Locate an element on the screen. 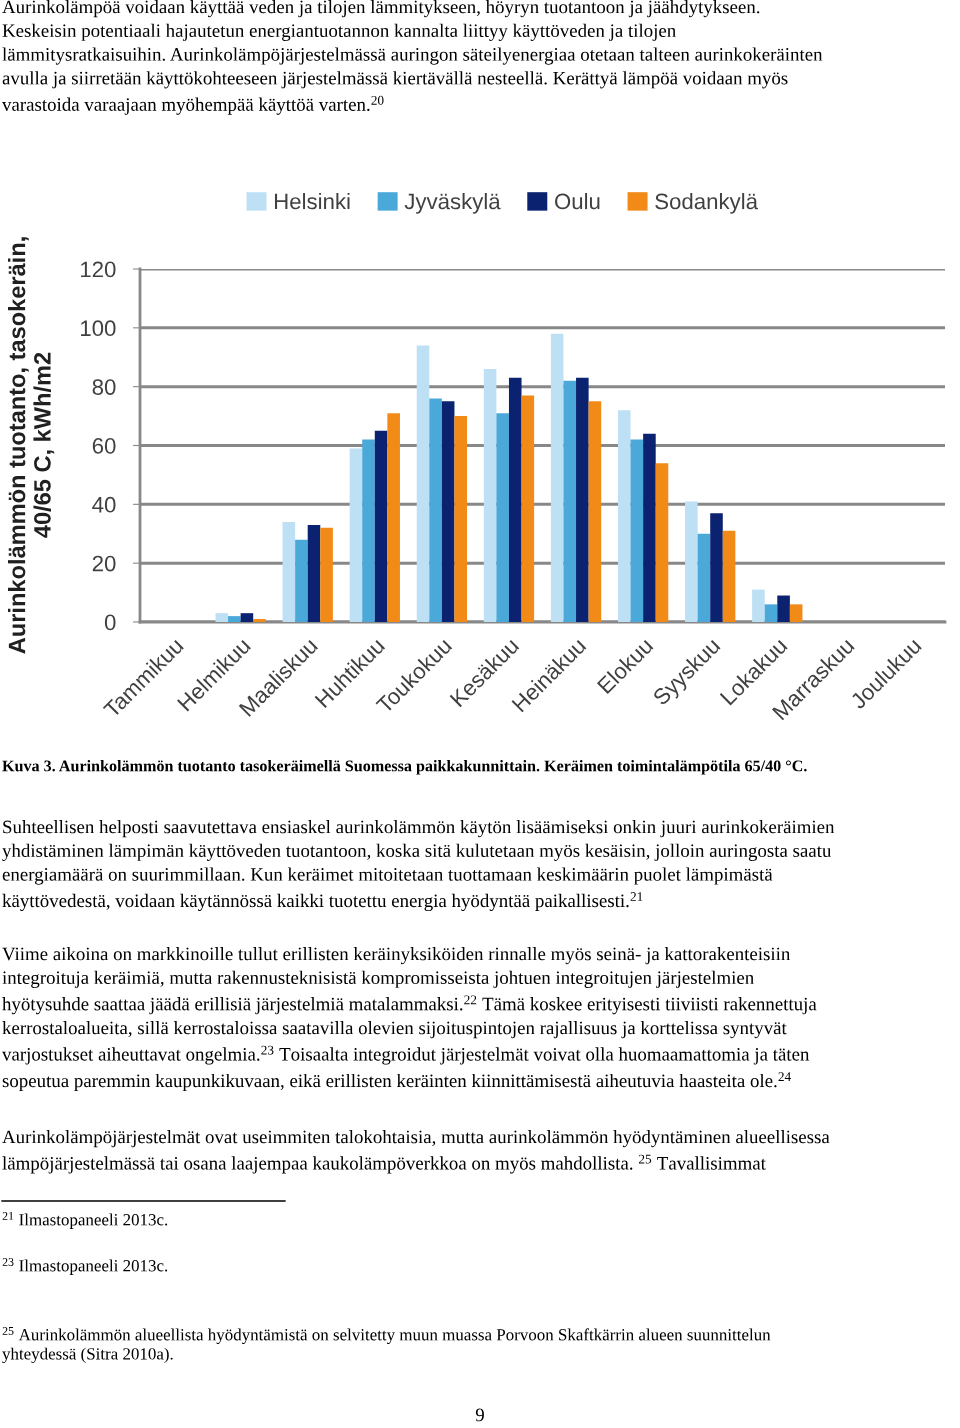 This screenshot has width=960, height=1428. legend-label: Oulu is located at coordinates (577, 201).